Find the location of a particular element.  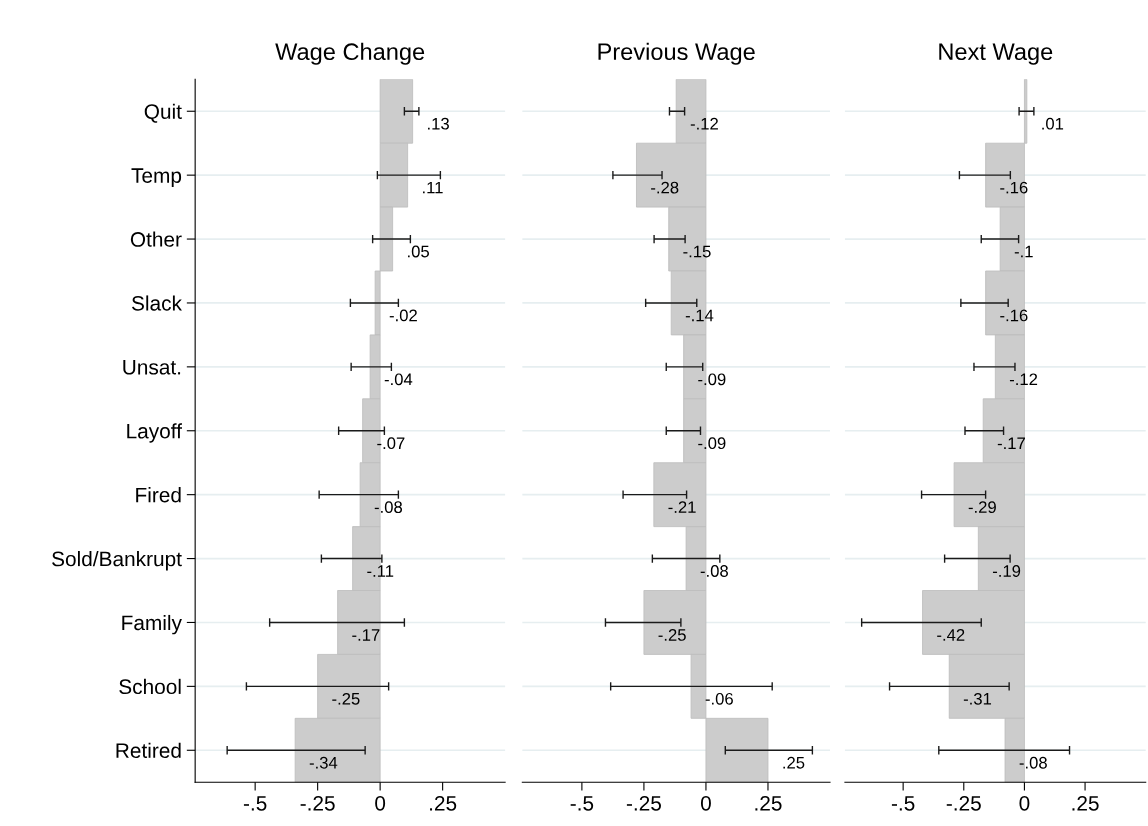

data-label: -.15 is located at coordinates (697, 251).